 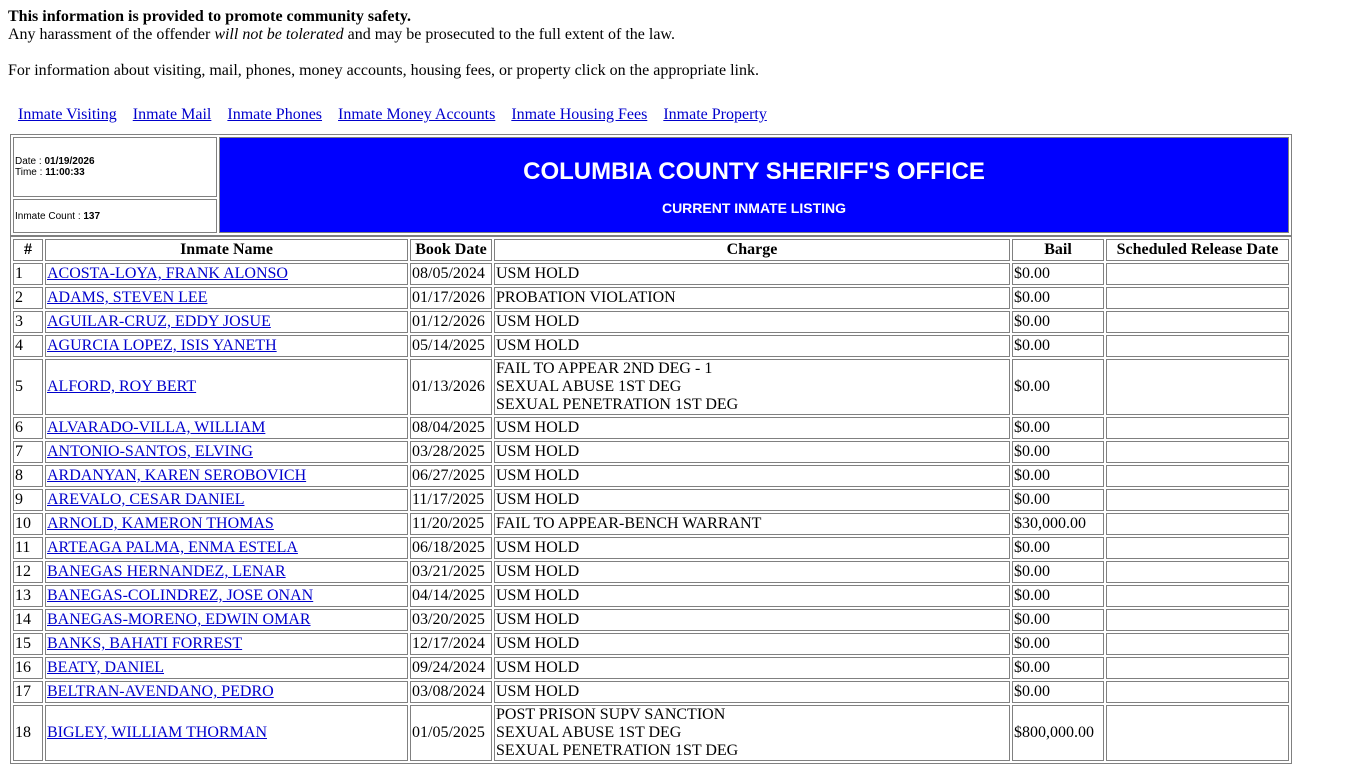 I want to click on link-inmate-money-accounts: Inmate Money Accounts, so click(x=417, y=114).